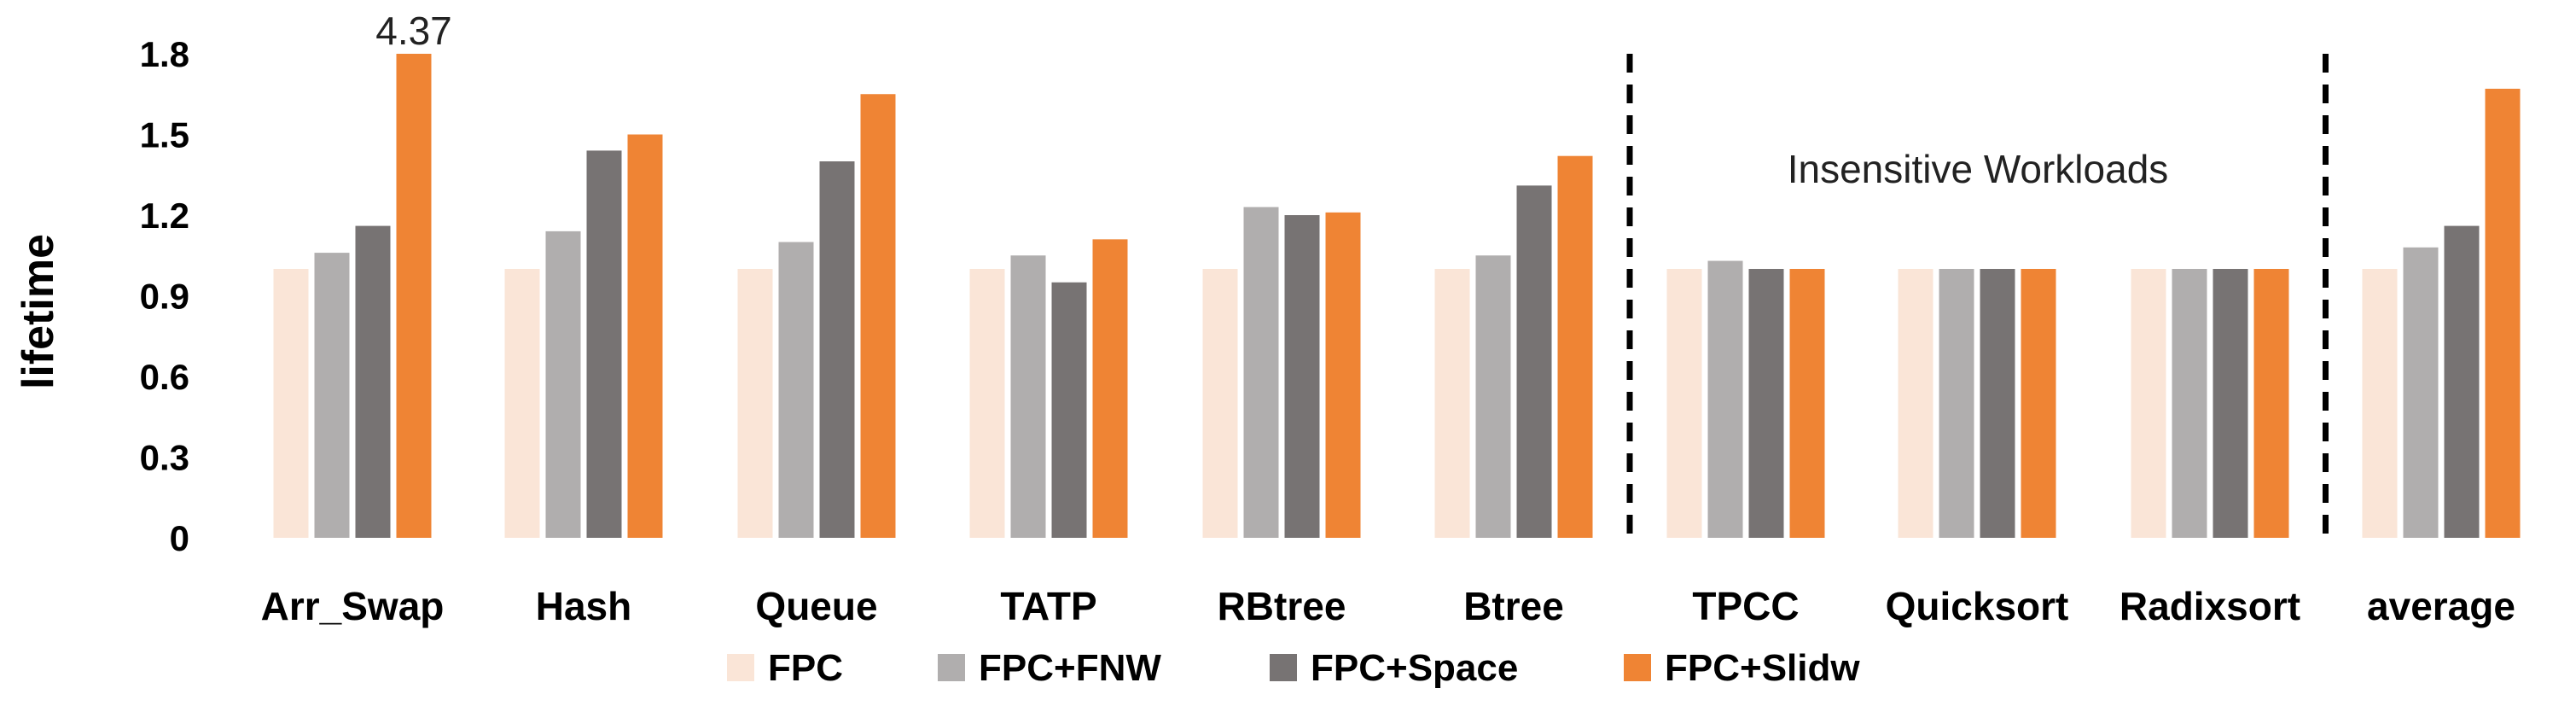 The width and height of the screenshot is (2576, 706). Describe the element at coordinates (2039, 403) in the screenshot. I see `bar-fpc-slidw-quicksort` at that location.